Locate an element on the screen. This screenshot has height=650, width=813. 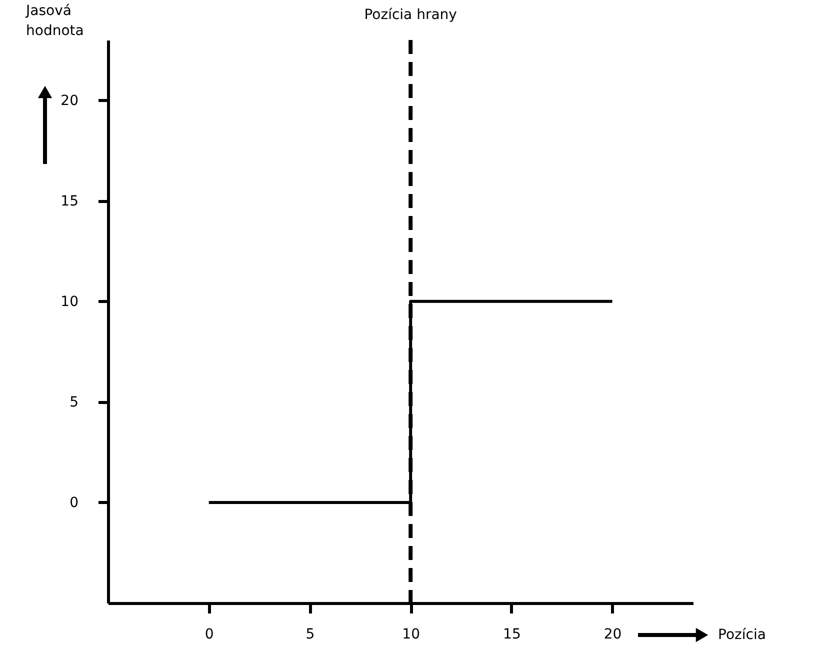
x-axis-title: Pozícia is located at coordinates (742, 635).